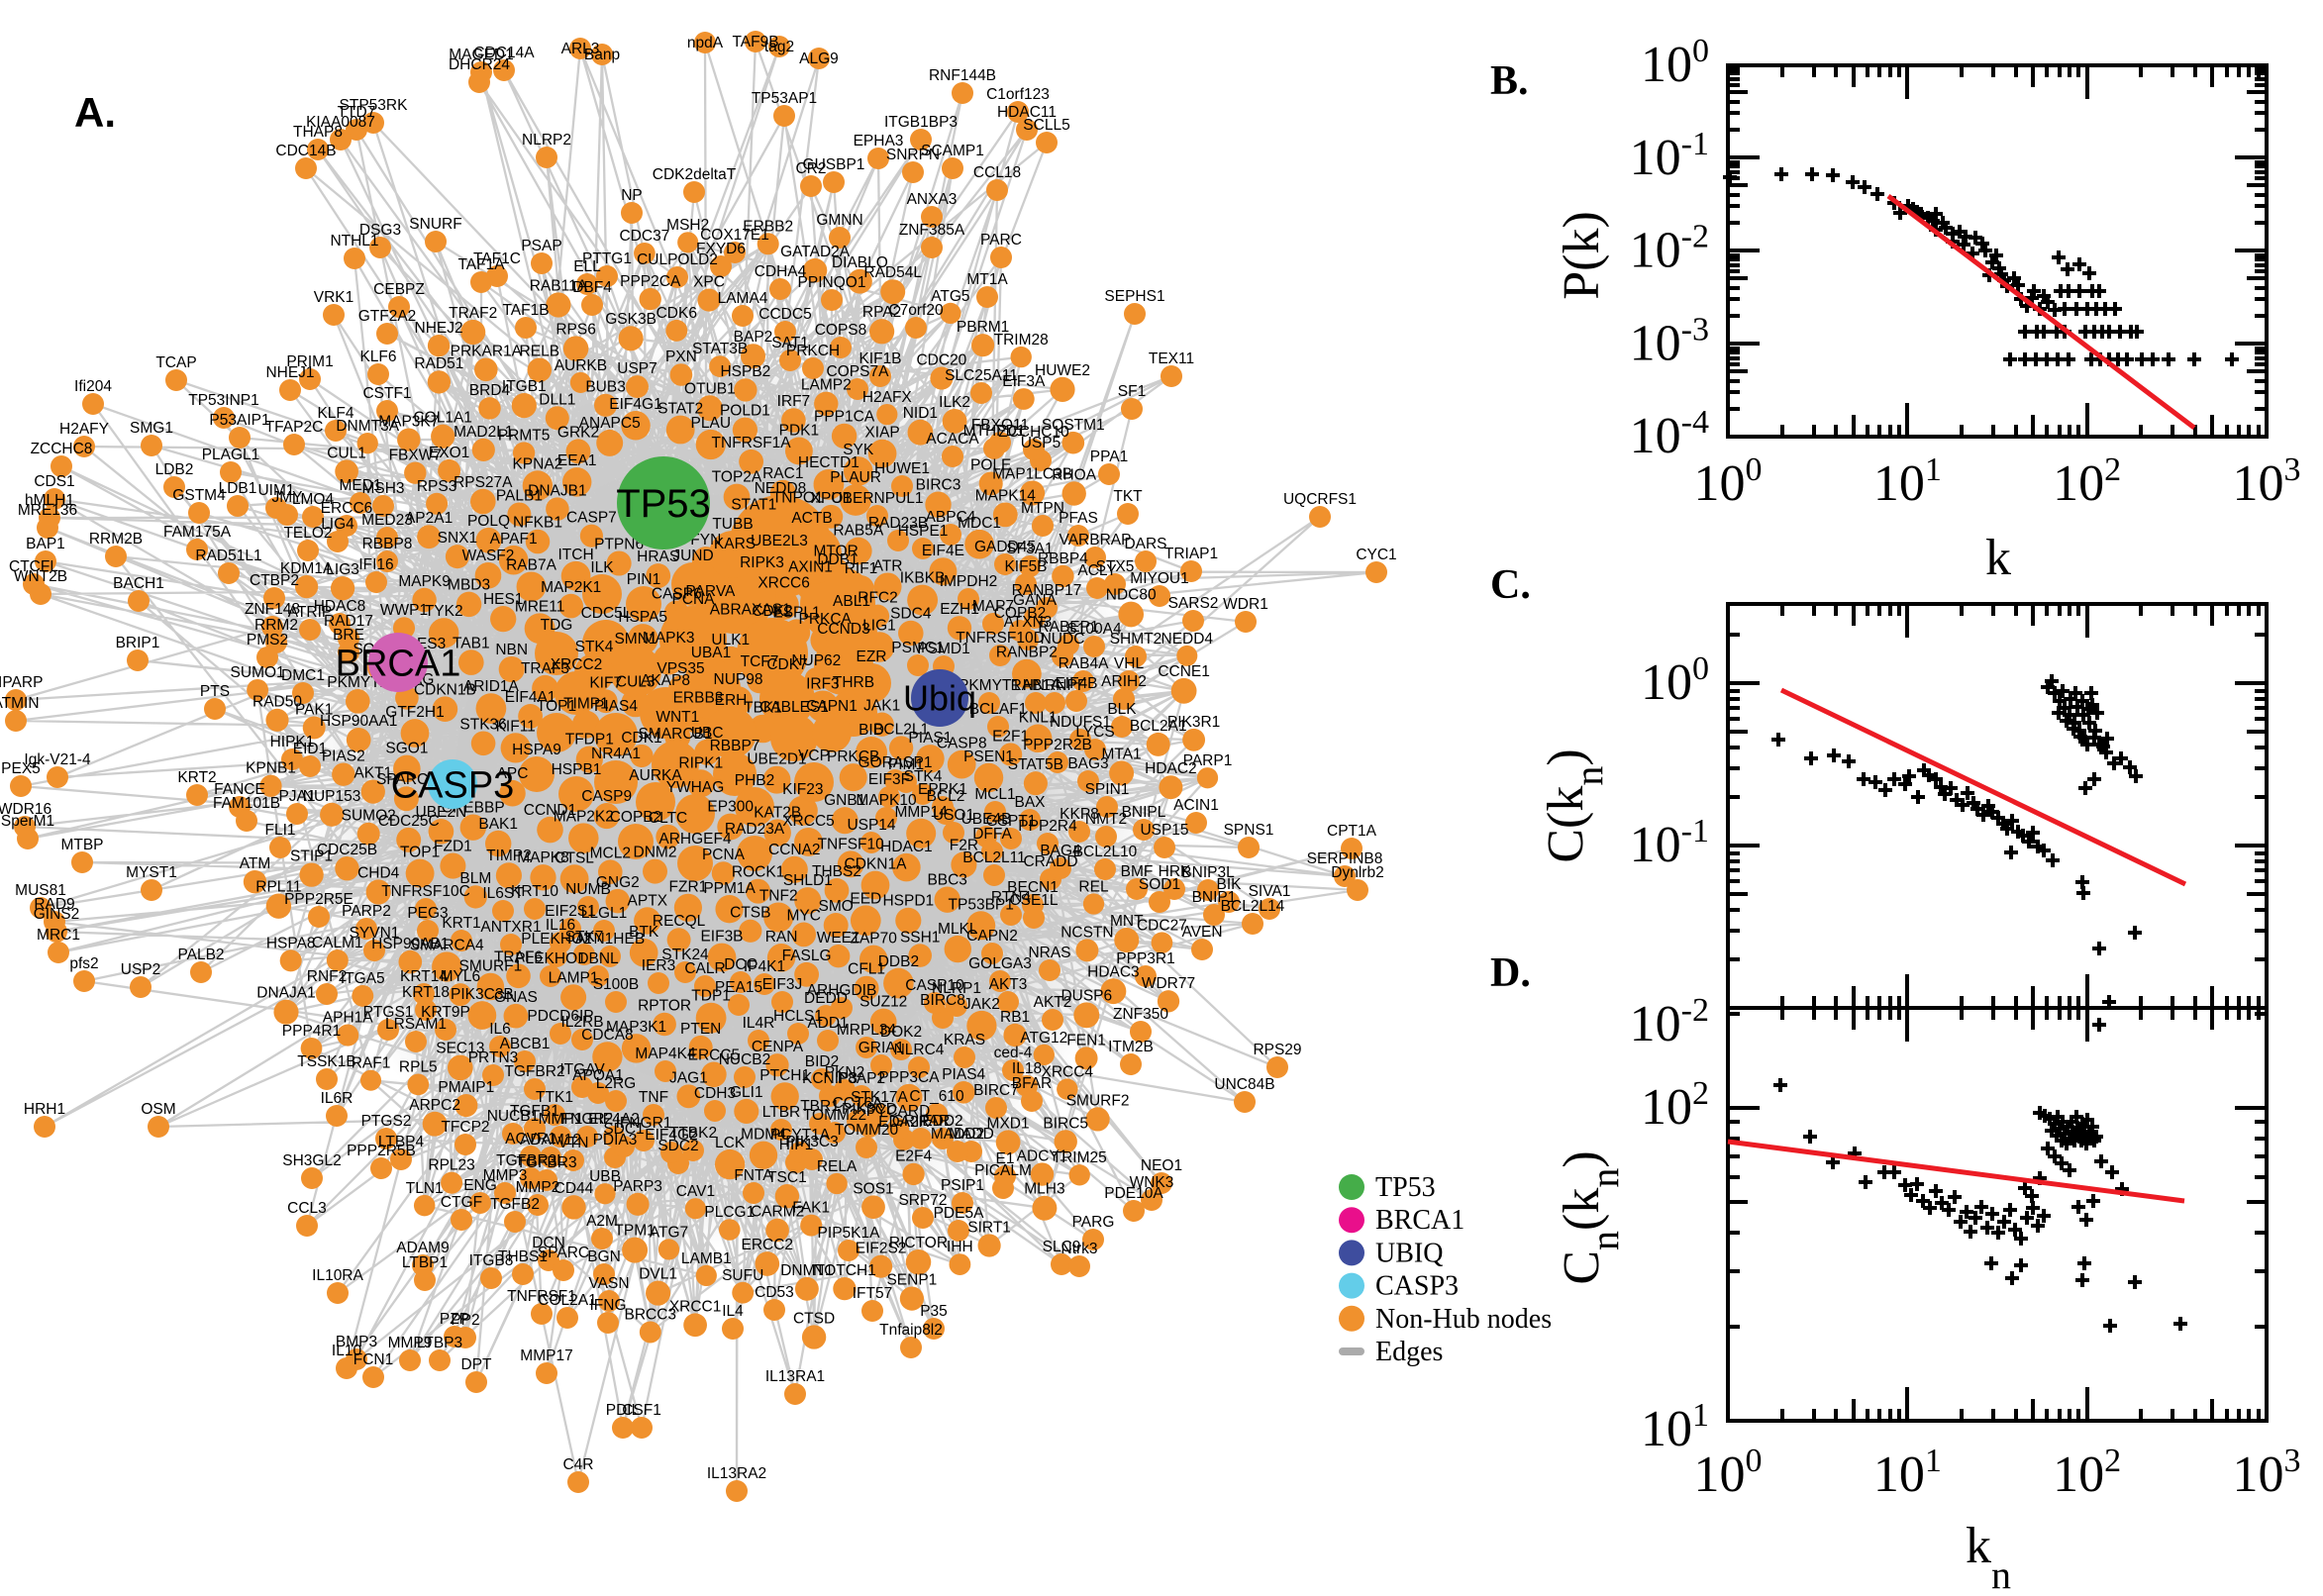 The image size is (2323, 1596). What do you see at coordinates (461, 976) in the screenshot?
I see `svg-text: MYL6` at bounding box center [461, 976].